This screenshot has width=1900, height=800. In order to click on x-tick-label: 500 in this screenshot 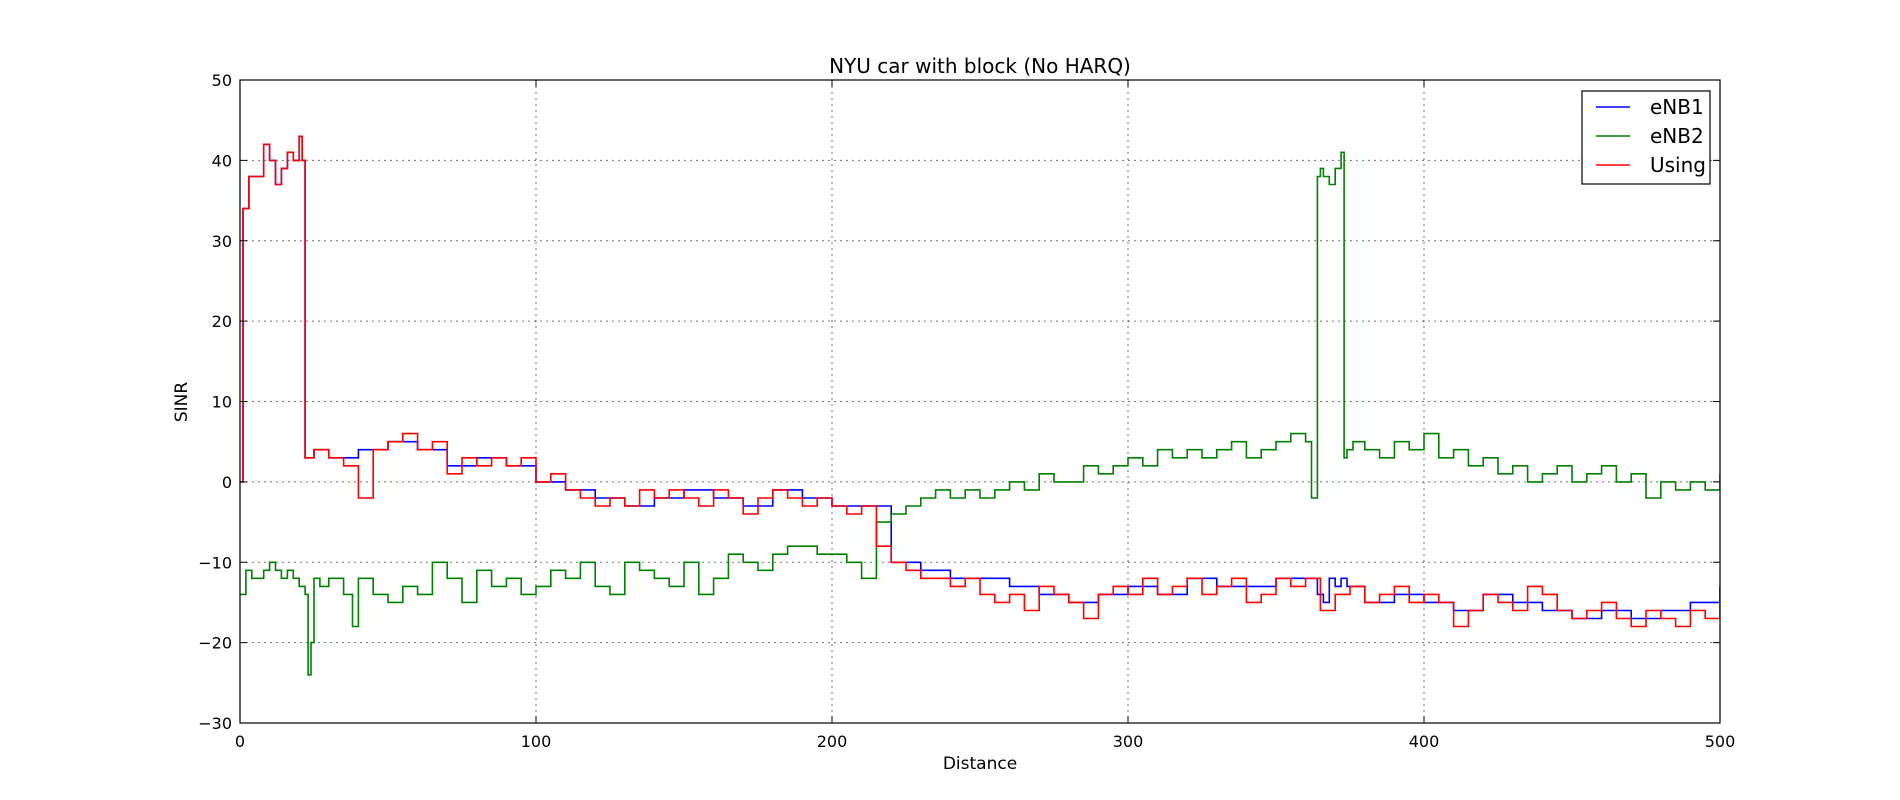, I will do `click(1720, 741)`.